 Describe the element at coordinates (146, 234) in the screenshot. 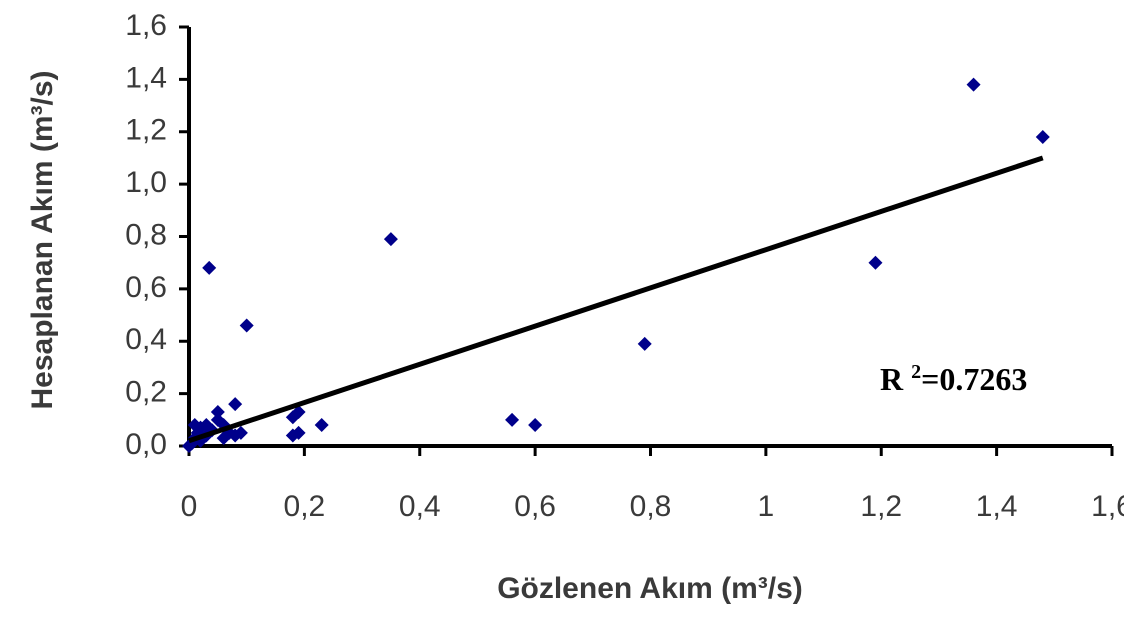

I see `y-tick-label: 0,8` at that location.